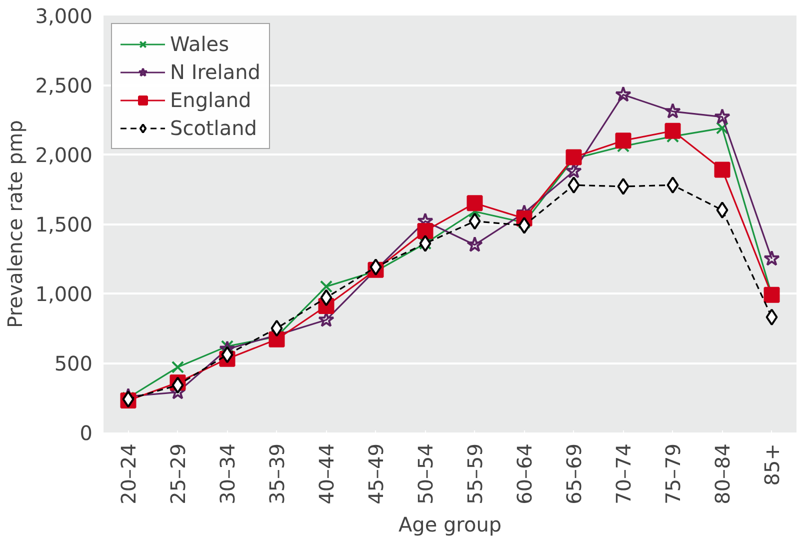 The width and height of the screenshot is (806, 539). Describe the element at coordinates (86, 433) in the screenshot. I see `y-tick-label: 0` at that location.